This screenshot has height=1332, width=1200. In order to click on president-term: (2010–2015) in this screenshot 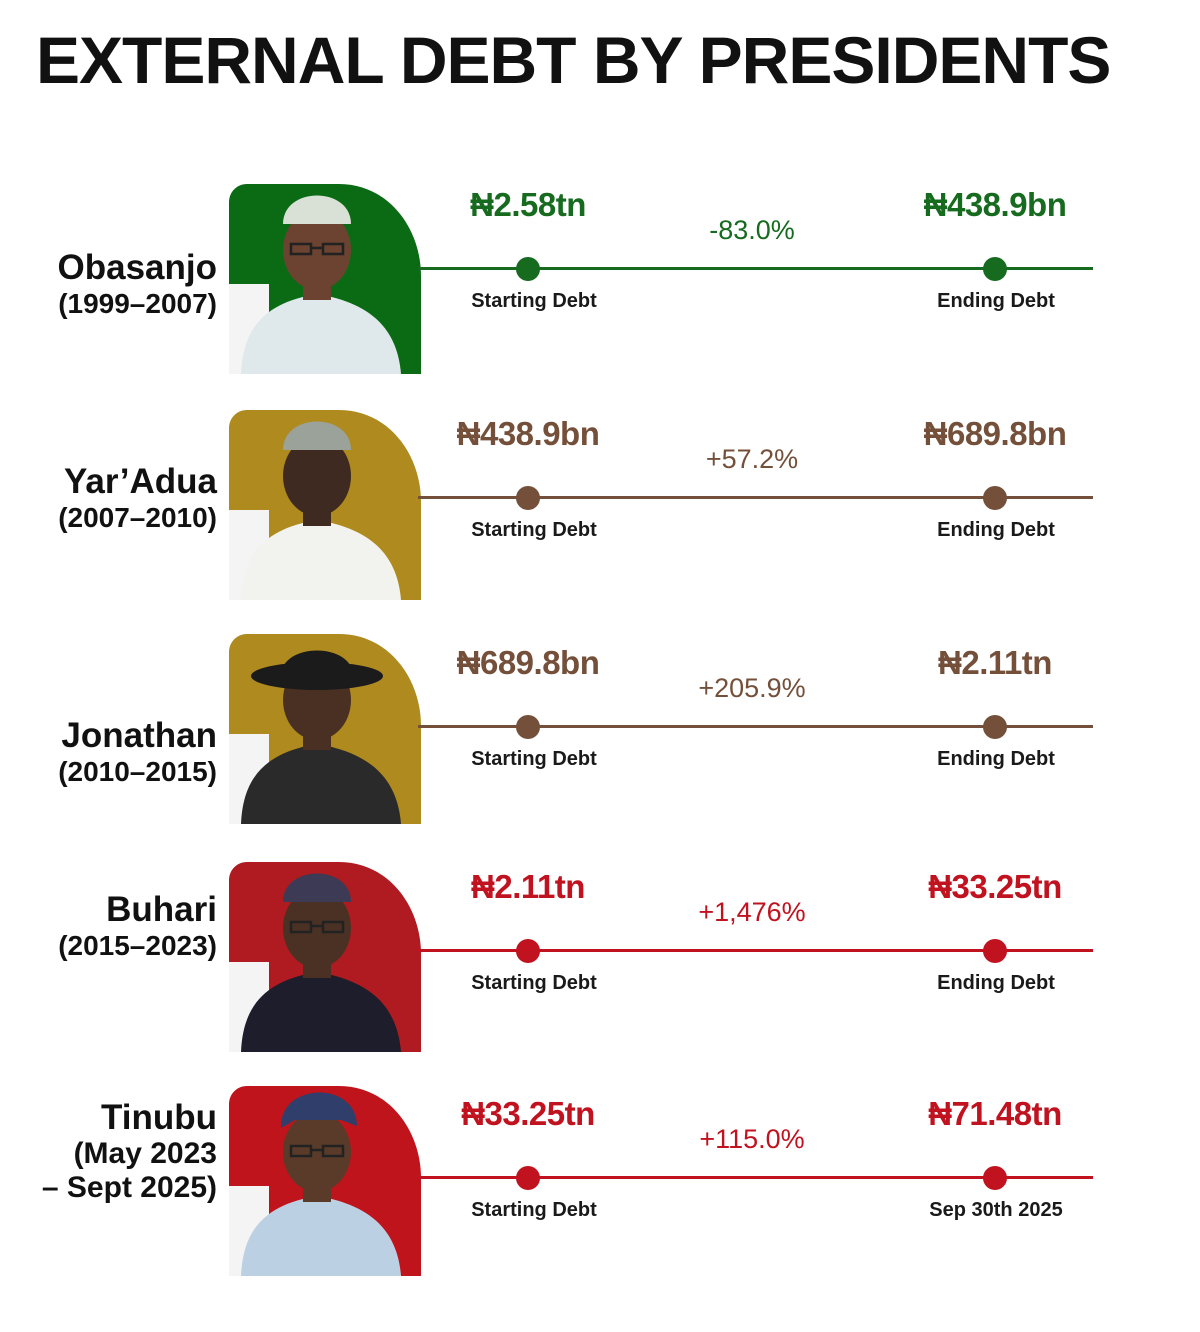, I will do `click(137, 771)`.